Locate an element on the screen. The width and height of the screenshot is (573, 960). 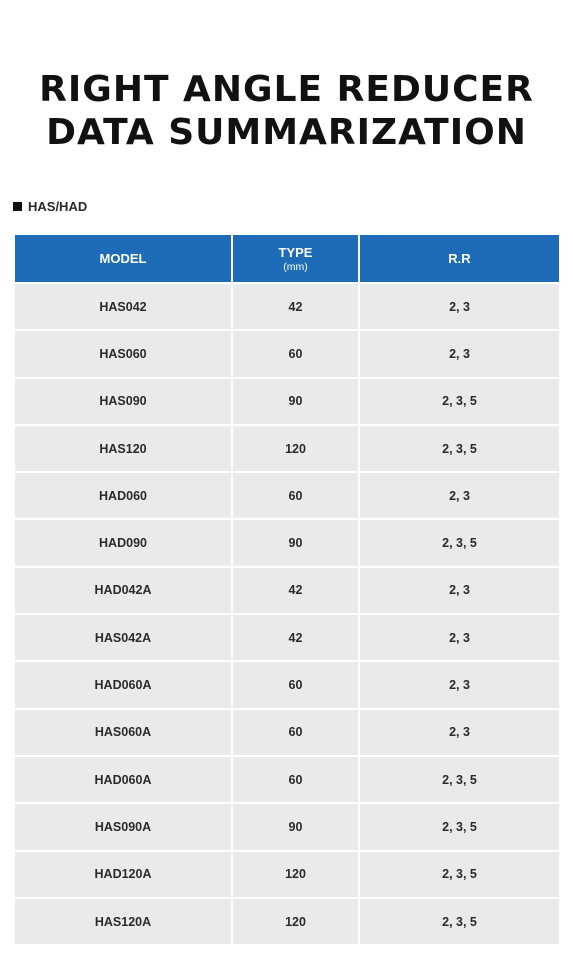
table-header-row: MODEL TYPE (mm) R.R is located at coordinates (287, 258).